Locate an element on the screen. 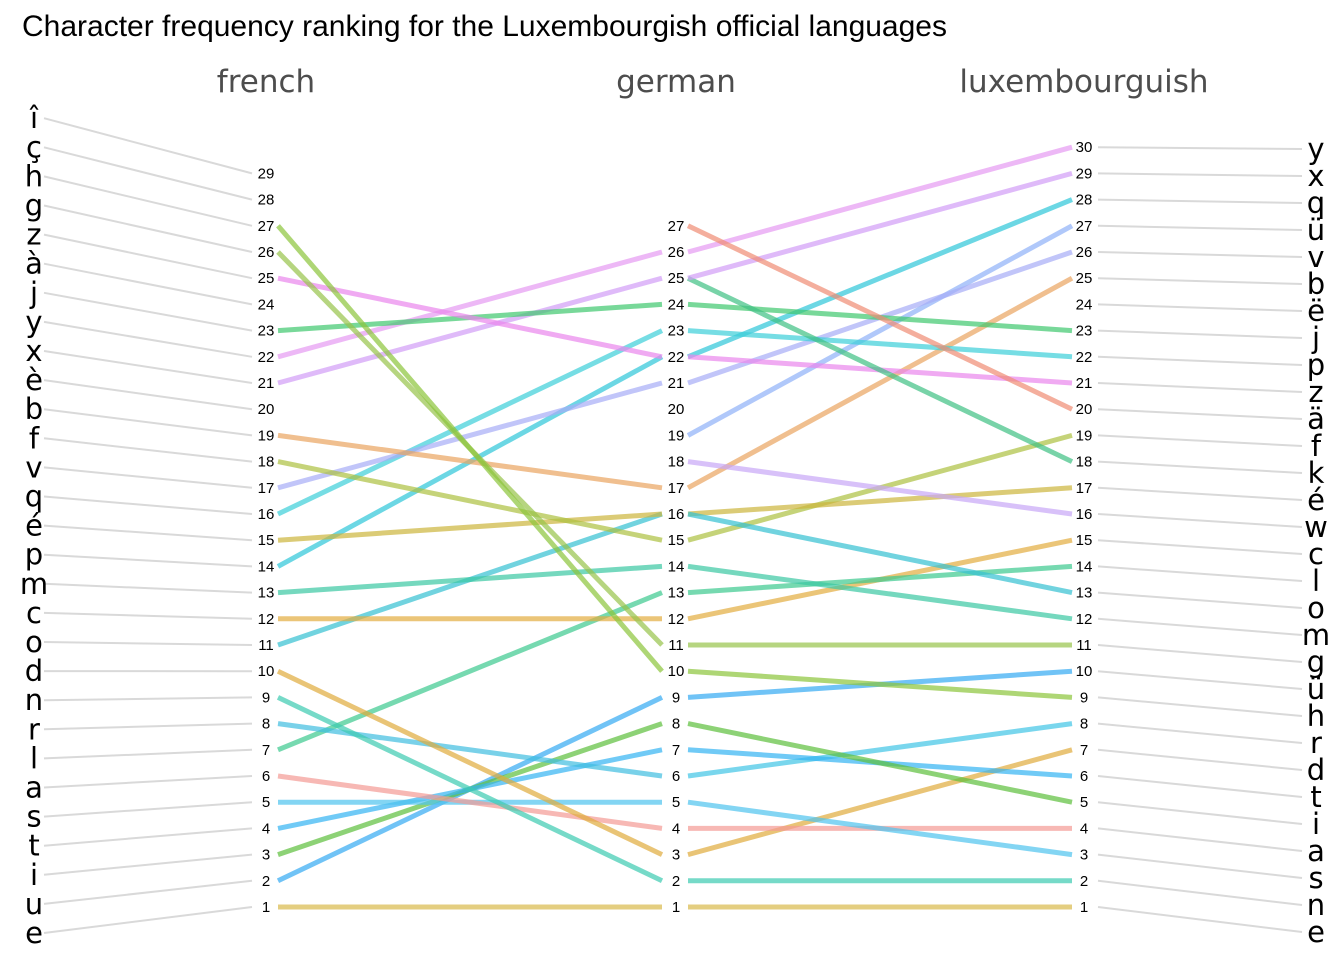 This screenshot has width=1344, height=960. rank-label-luxembourguish: 19 is located at coordinates (1084, 435).